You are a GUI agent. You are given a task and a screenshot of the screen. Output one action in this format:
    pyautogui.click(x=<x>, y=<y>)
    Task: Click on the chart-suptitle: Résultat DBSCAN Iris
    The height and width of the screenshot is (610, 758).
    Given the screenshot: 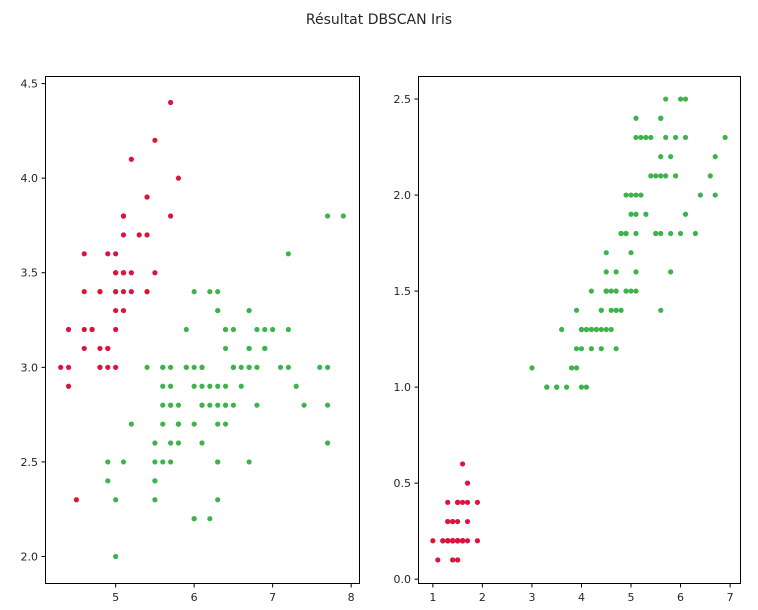 What is the action you would take?
    pyautogui.click(x=379, y=20)
    